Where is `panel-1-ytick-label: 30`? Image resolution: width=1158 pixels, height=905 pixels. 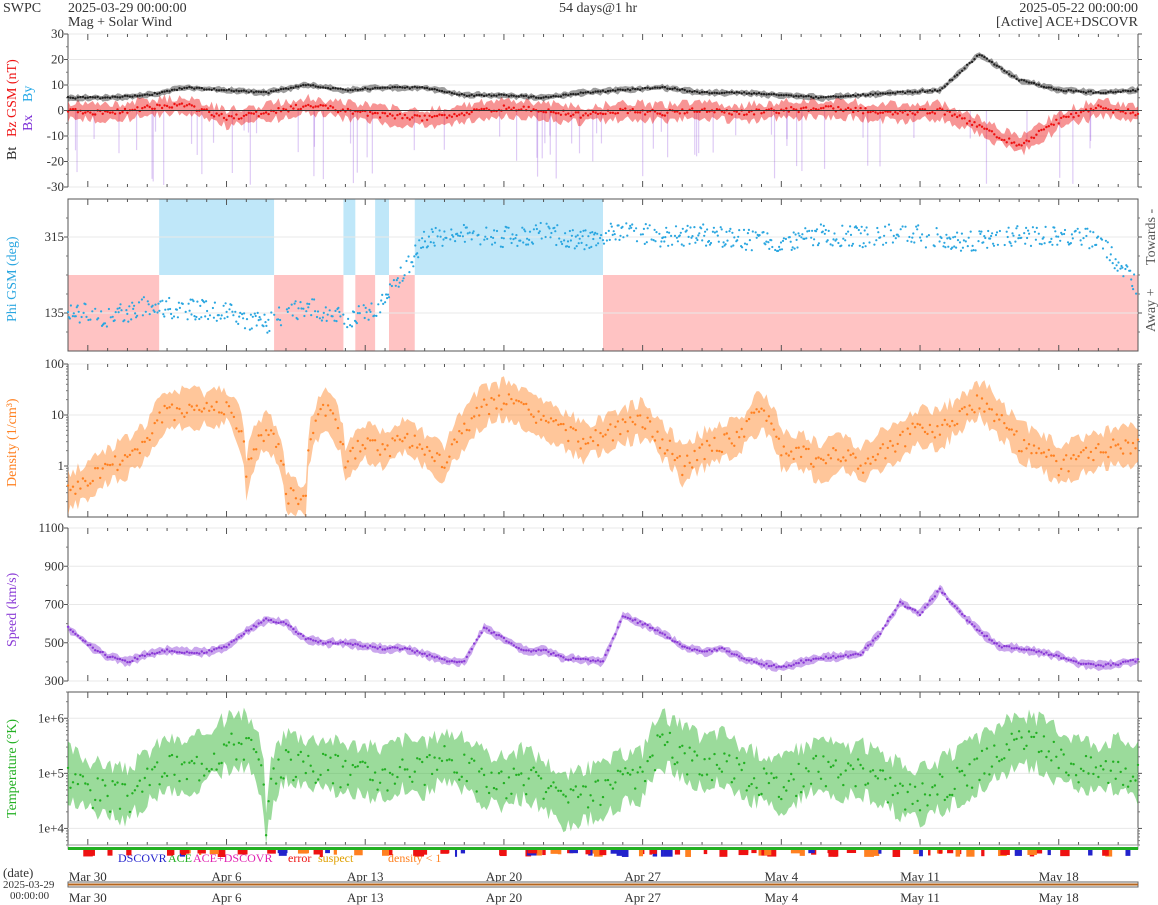 panel-1-ytick-label: 30 is located at coordinates (57, 33).